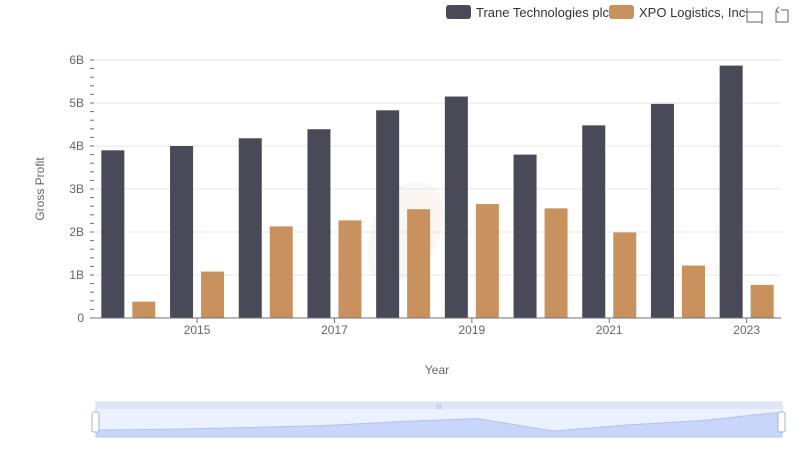  I want to click on zoom-top-bar, so click(439, 405).